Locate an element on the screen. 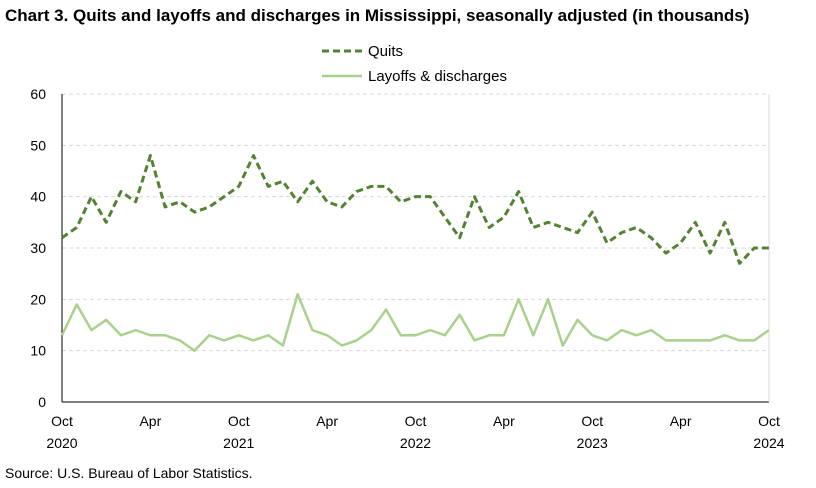 The width and height of the screenshot is (816, 488). y-tick-label: 10 is located at coordinates (38, 351).